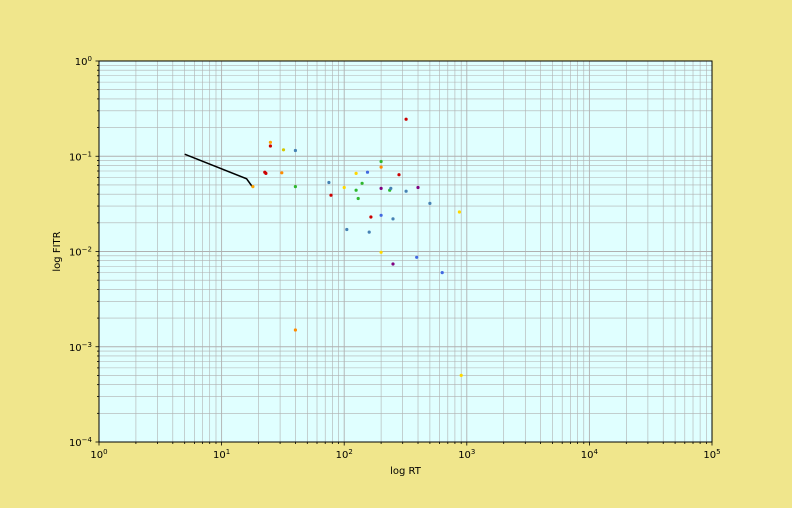 Image resolution: width=792 pixels, height=508 pixels. What do you see at coordinates (80, 156) in the screenshot?
I see `y-tick-label: 10⁻¹` at bounding box center [80, 156].